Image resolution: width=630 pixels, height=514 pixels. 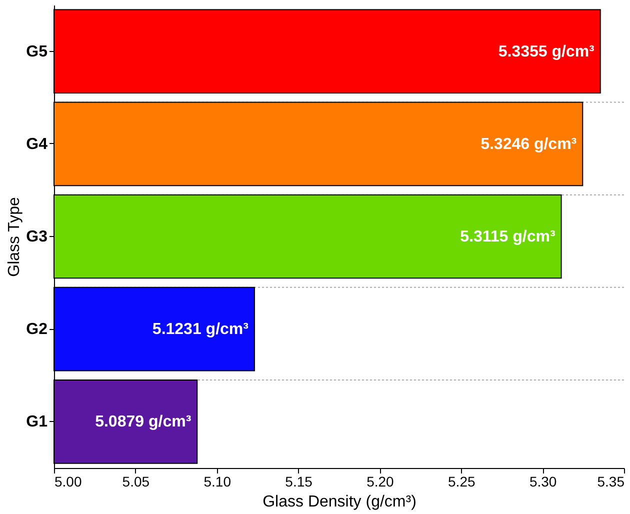 I want to click on x-tick-label: 5.15, so click(x=299, y=482).